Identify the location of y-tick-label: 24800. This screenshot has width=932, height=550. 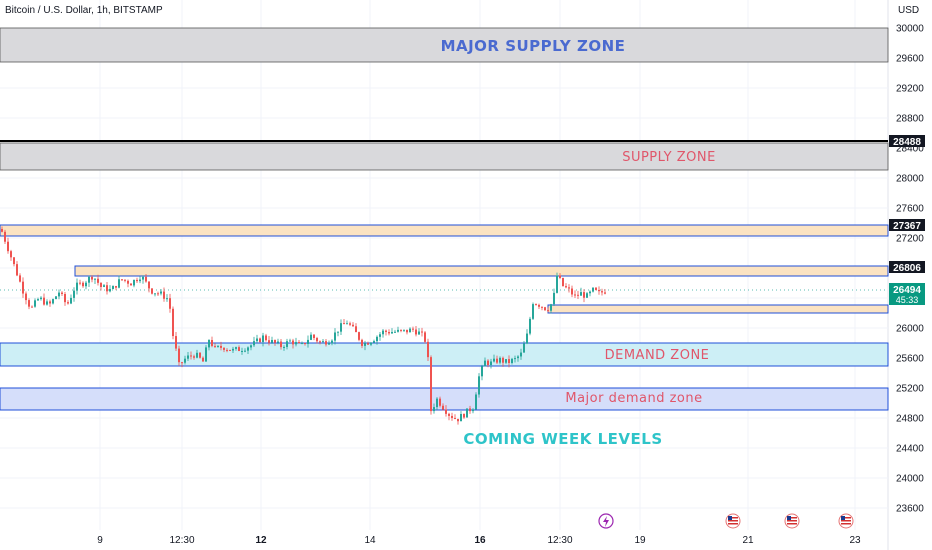
(910, 419).